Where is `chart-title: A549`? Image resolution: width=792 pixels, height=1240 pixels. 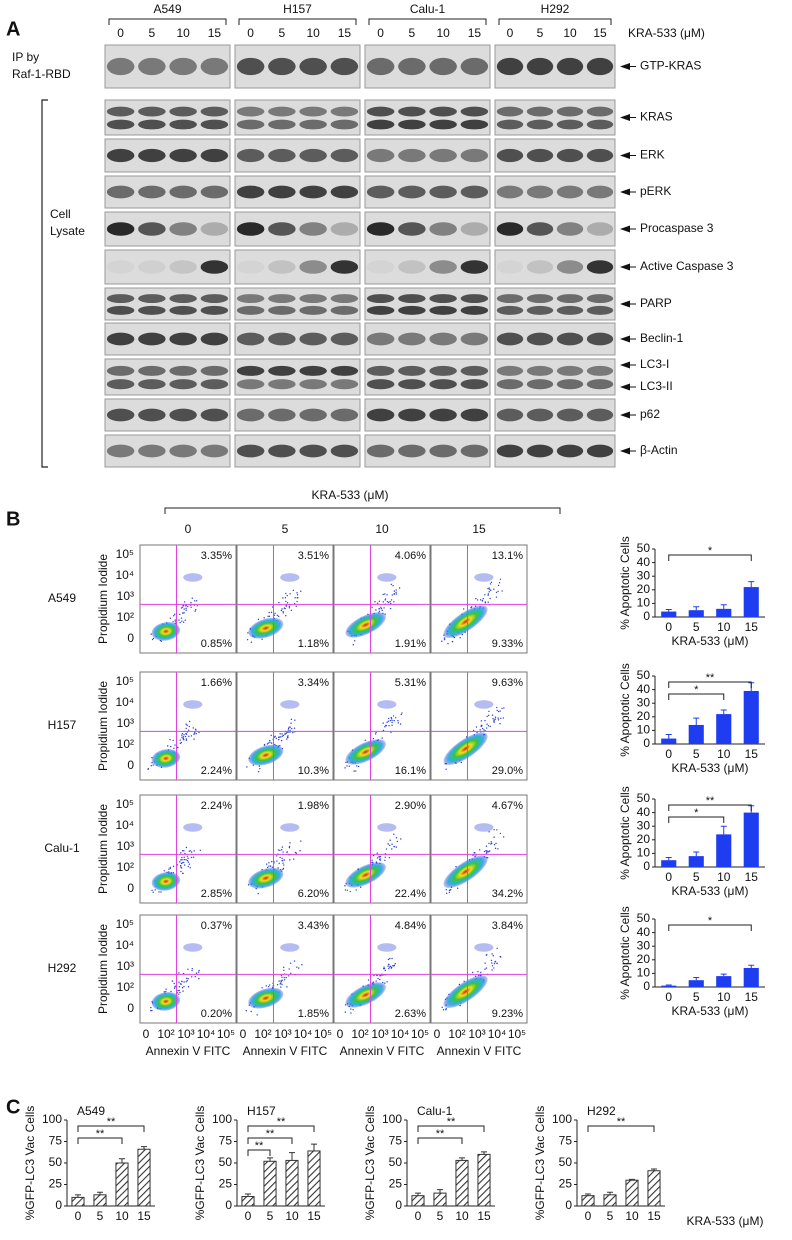 chart-title: A549 is located at coordinates (91, 1111).